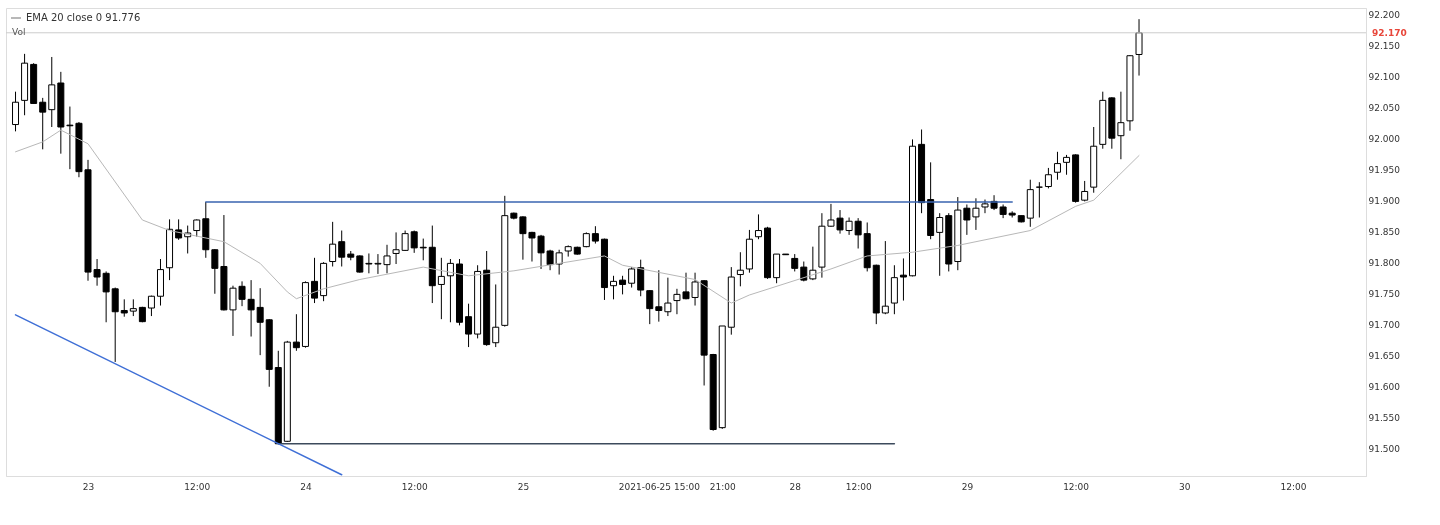 The image size is (1440, 525). What do you see at coordinates (1384, 231) in the screenshot?
I see `y-tick-label: 91.850` at bounding box center [1384, 231].